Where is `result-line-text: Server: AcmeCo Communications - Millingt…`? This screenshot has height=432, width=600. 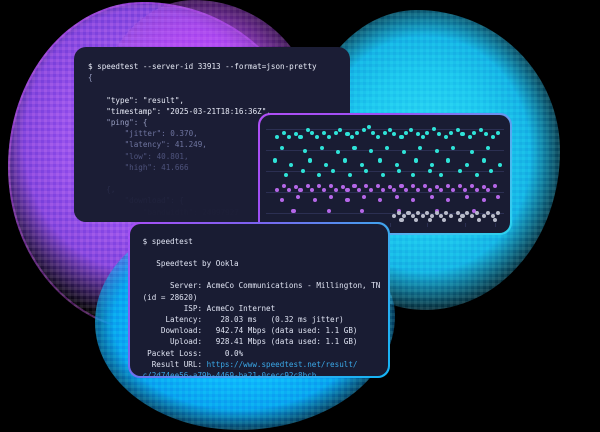 result-line-text: Server: AcmeCo Communications - Millingt… is located at coordinates (261, 286).